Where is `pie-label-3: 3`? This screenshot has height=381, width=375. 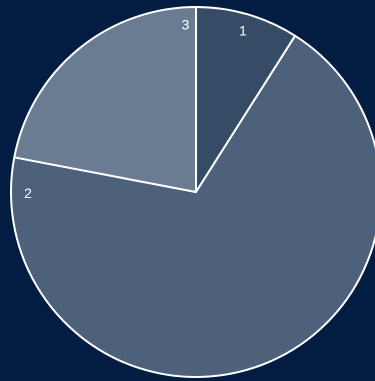
pie-label-3: 3 is located at coordinates (186, 24).